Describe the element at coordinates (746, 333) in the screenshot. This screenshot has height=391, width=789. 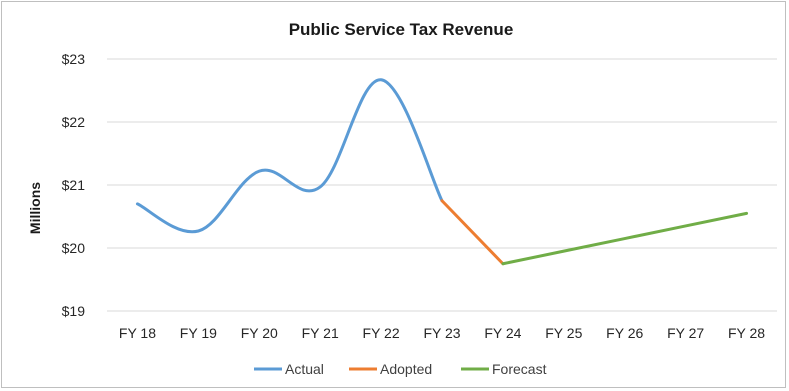
I see `x-tick-label: FY 28` at that location.